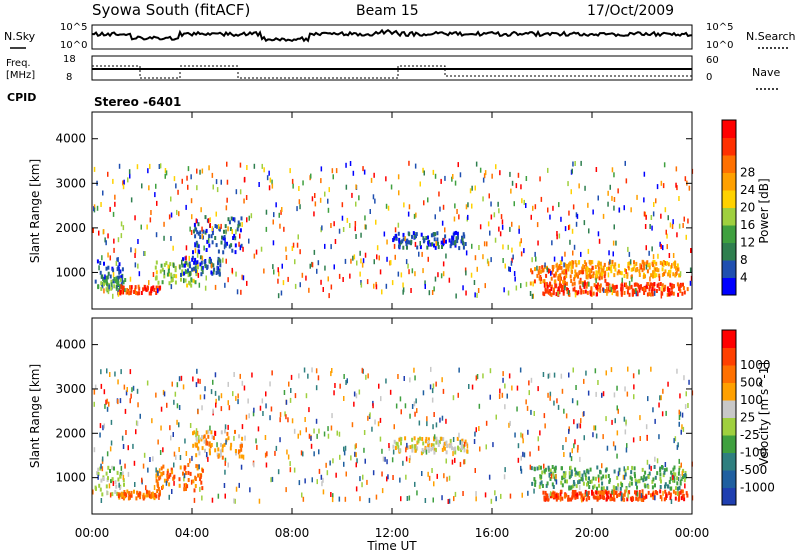  What do you see at coordinates (747, 208) in the screenshot?
I see `colorbar-tick-label: 20` at bounding box center [747, 208].